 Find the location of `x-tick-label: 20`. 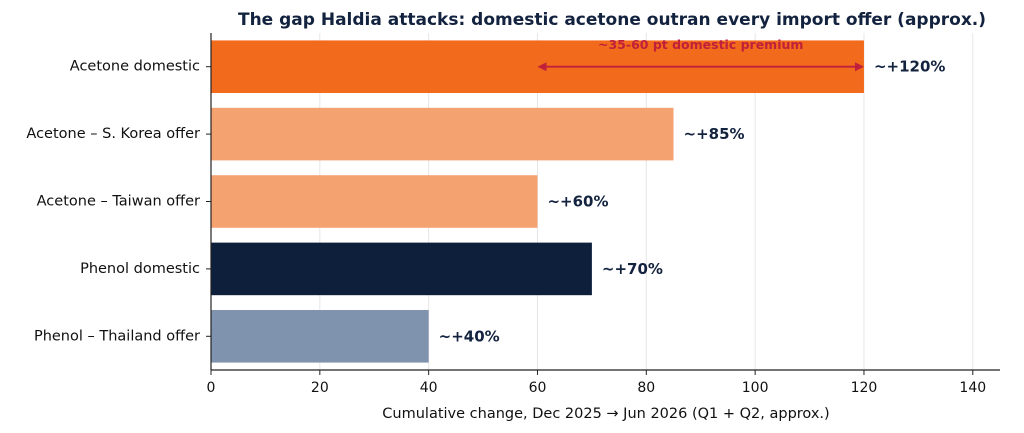

x-tick-label: 20 is located at coordinates (320, 388).